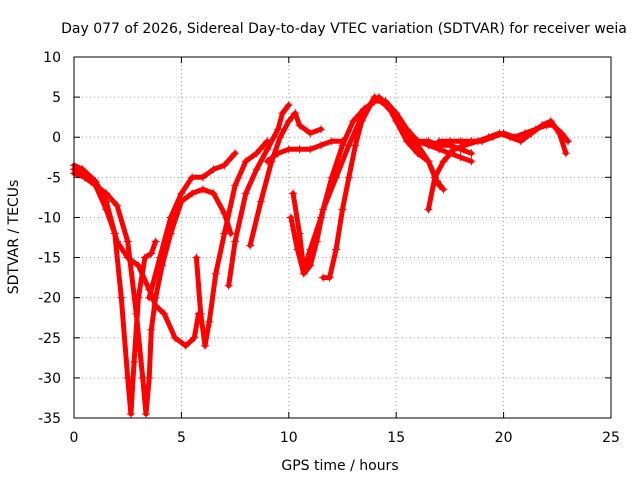  Describe the element at coordinates (504, 438) in the screenshot. I see `x-tick-label: 20` at that location.